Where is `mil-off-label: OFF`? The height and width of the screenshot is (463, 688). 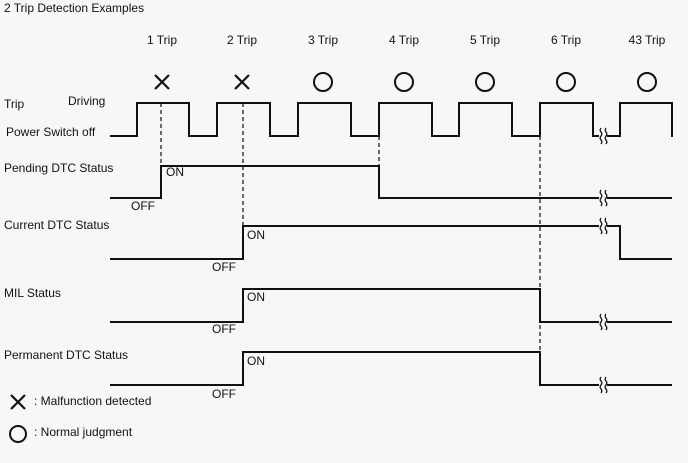
mil-off-label: OFF is located at coordinates (224, 329).